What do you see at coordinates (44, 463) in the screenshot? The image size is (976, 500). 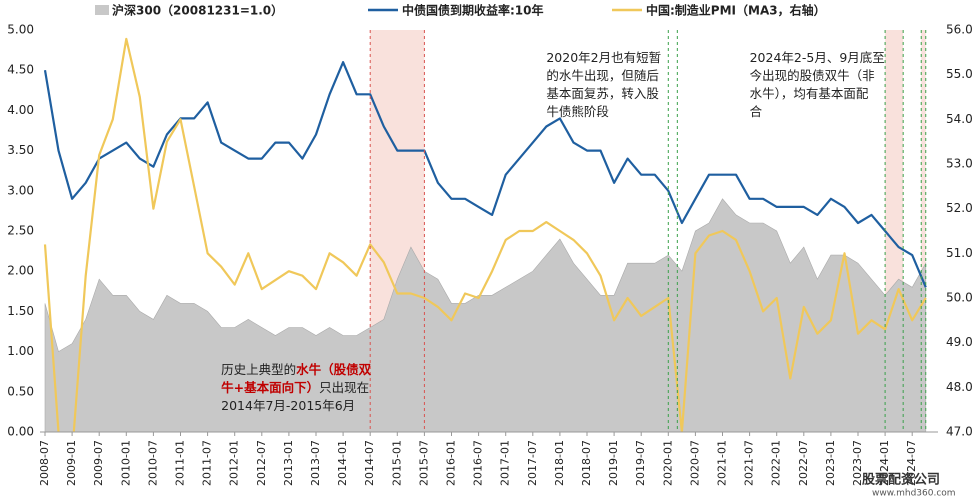 I see `x-tick-label: 2008-07` at bounding box center [44, 463].